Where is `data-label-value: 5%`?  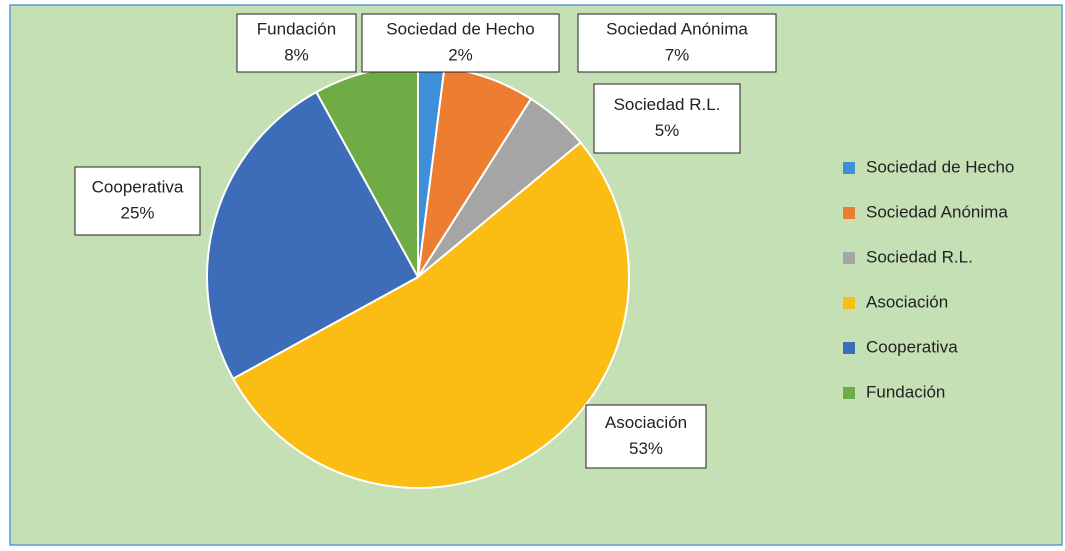
data-label-value: 5% is located at coordinates (667, 130).